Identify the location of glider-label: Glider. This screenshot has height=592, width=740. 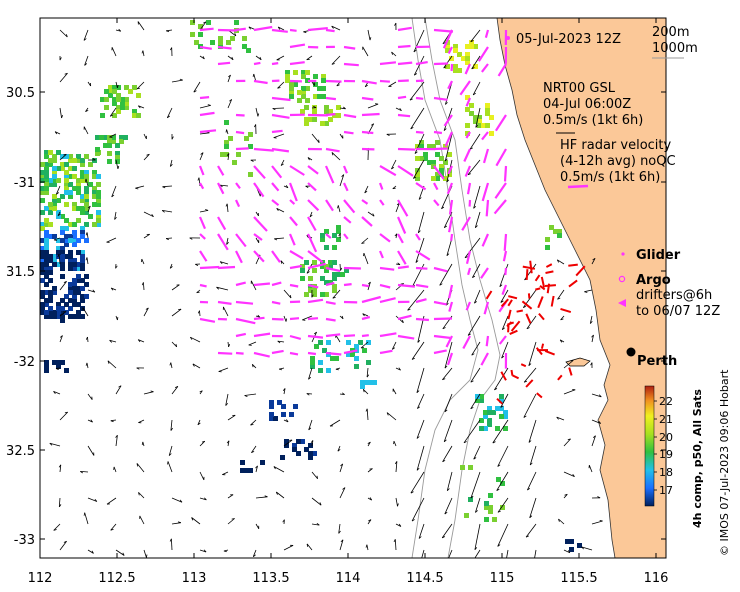
(658, 255).